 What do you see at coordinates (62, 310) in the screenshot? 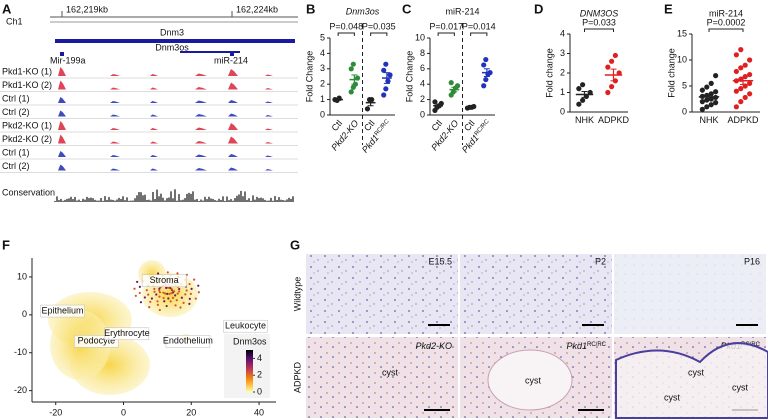
I see `cluster-label: Epithelium` at bounding box center [62, 310].